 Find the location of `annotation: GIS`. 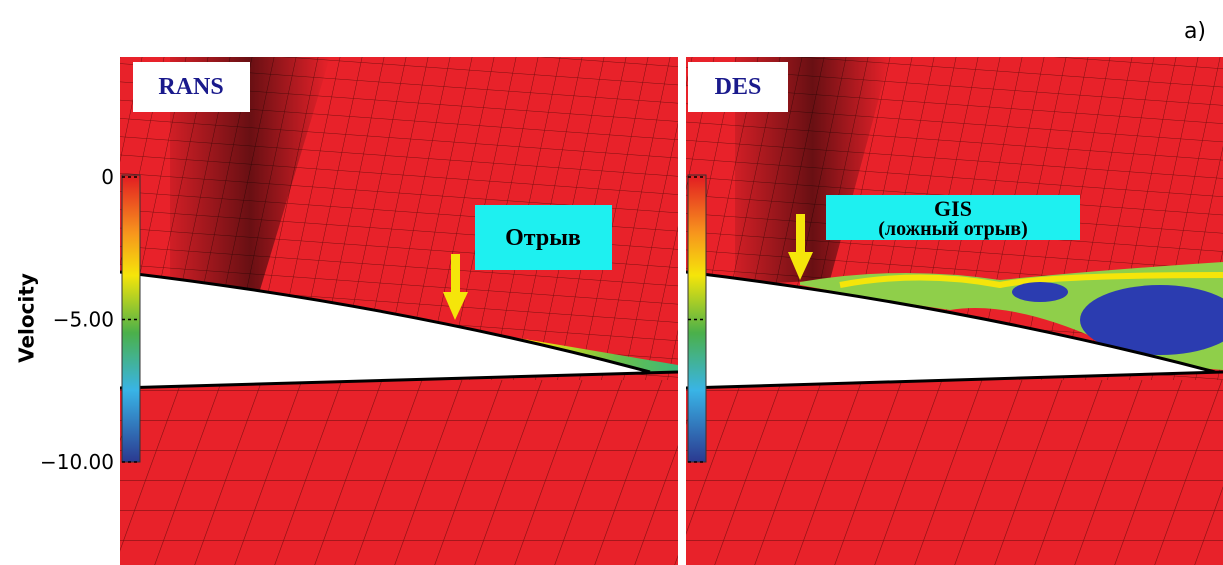

annotation: GIS is located at coordinates (953, 208).